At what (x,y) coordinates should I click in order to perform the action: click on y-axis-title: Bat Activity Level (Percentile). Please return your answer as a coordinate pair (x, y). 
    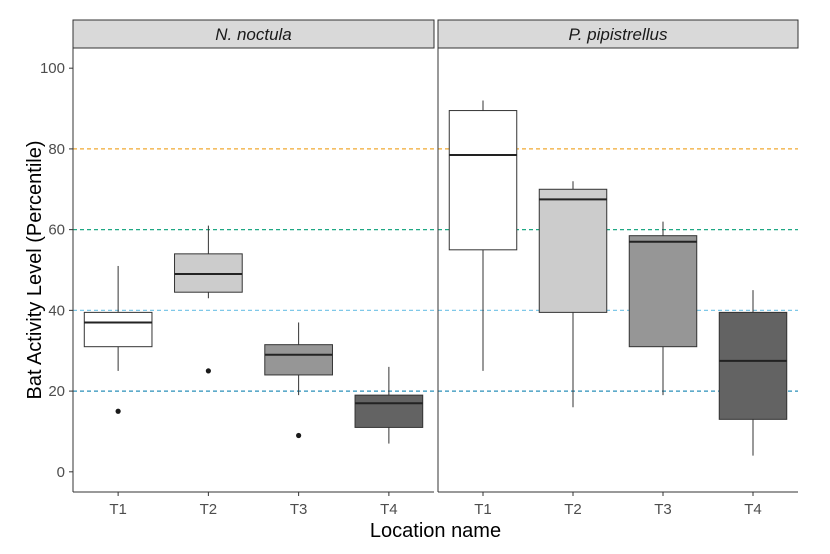
    Looking at the image, I should click on (35, 270).